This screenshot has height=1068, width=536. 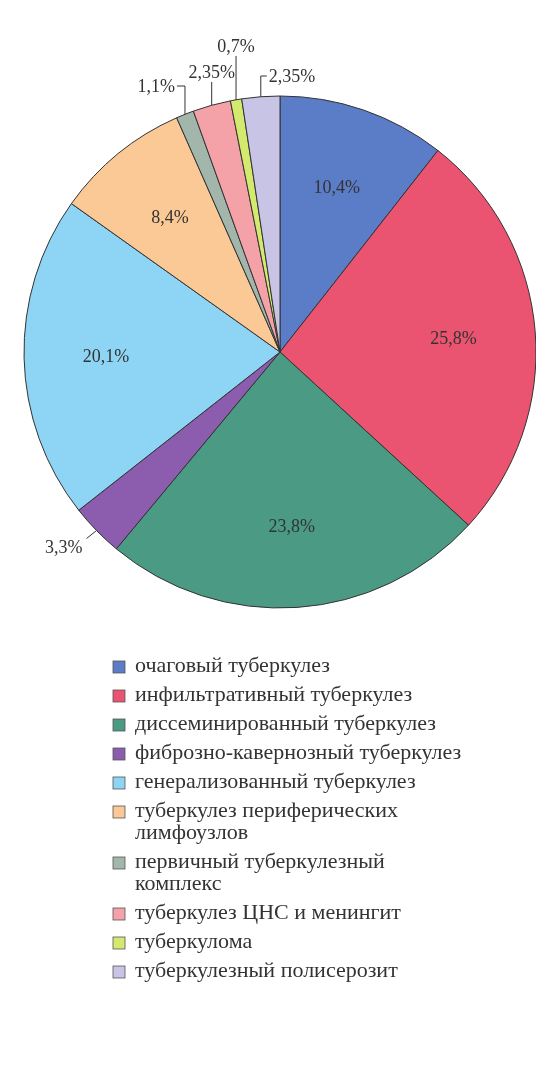 I want to click on data-label: 1,1%, so click(x=156, y=86).